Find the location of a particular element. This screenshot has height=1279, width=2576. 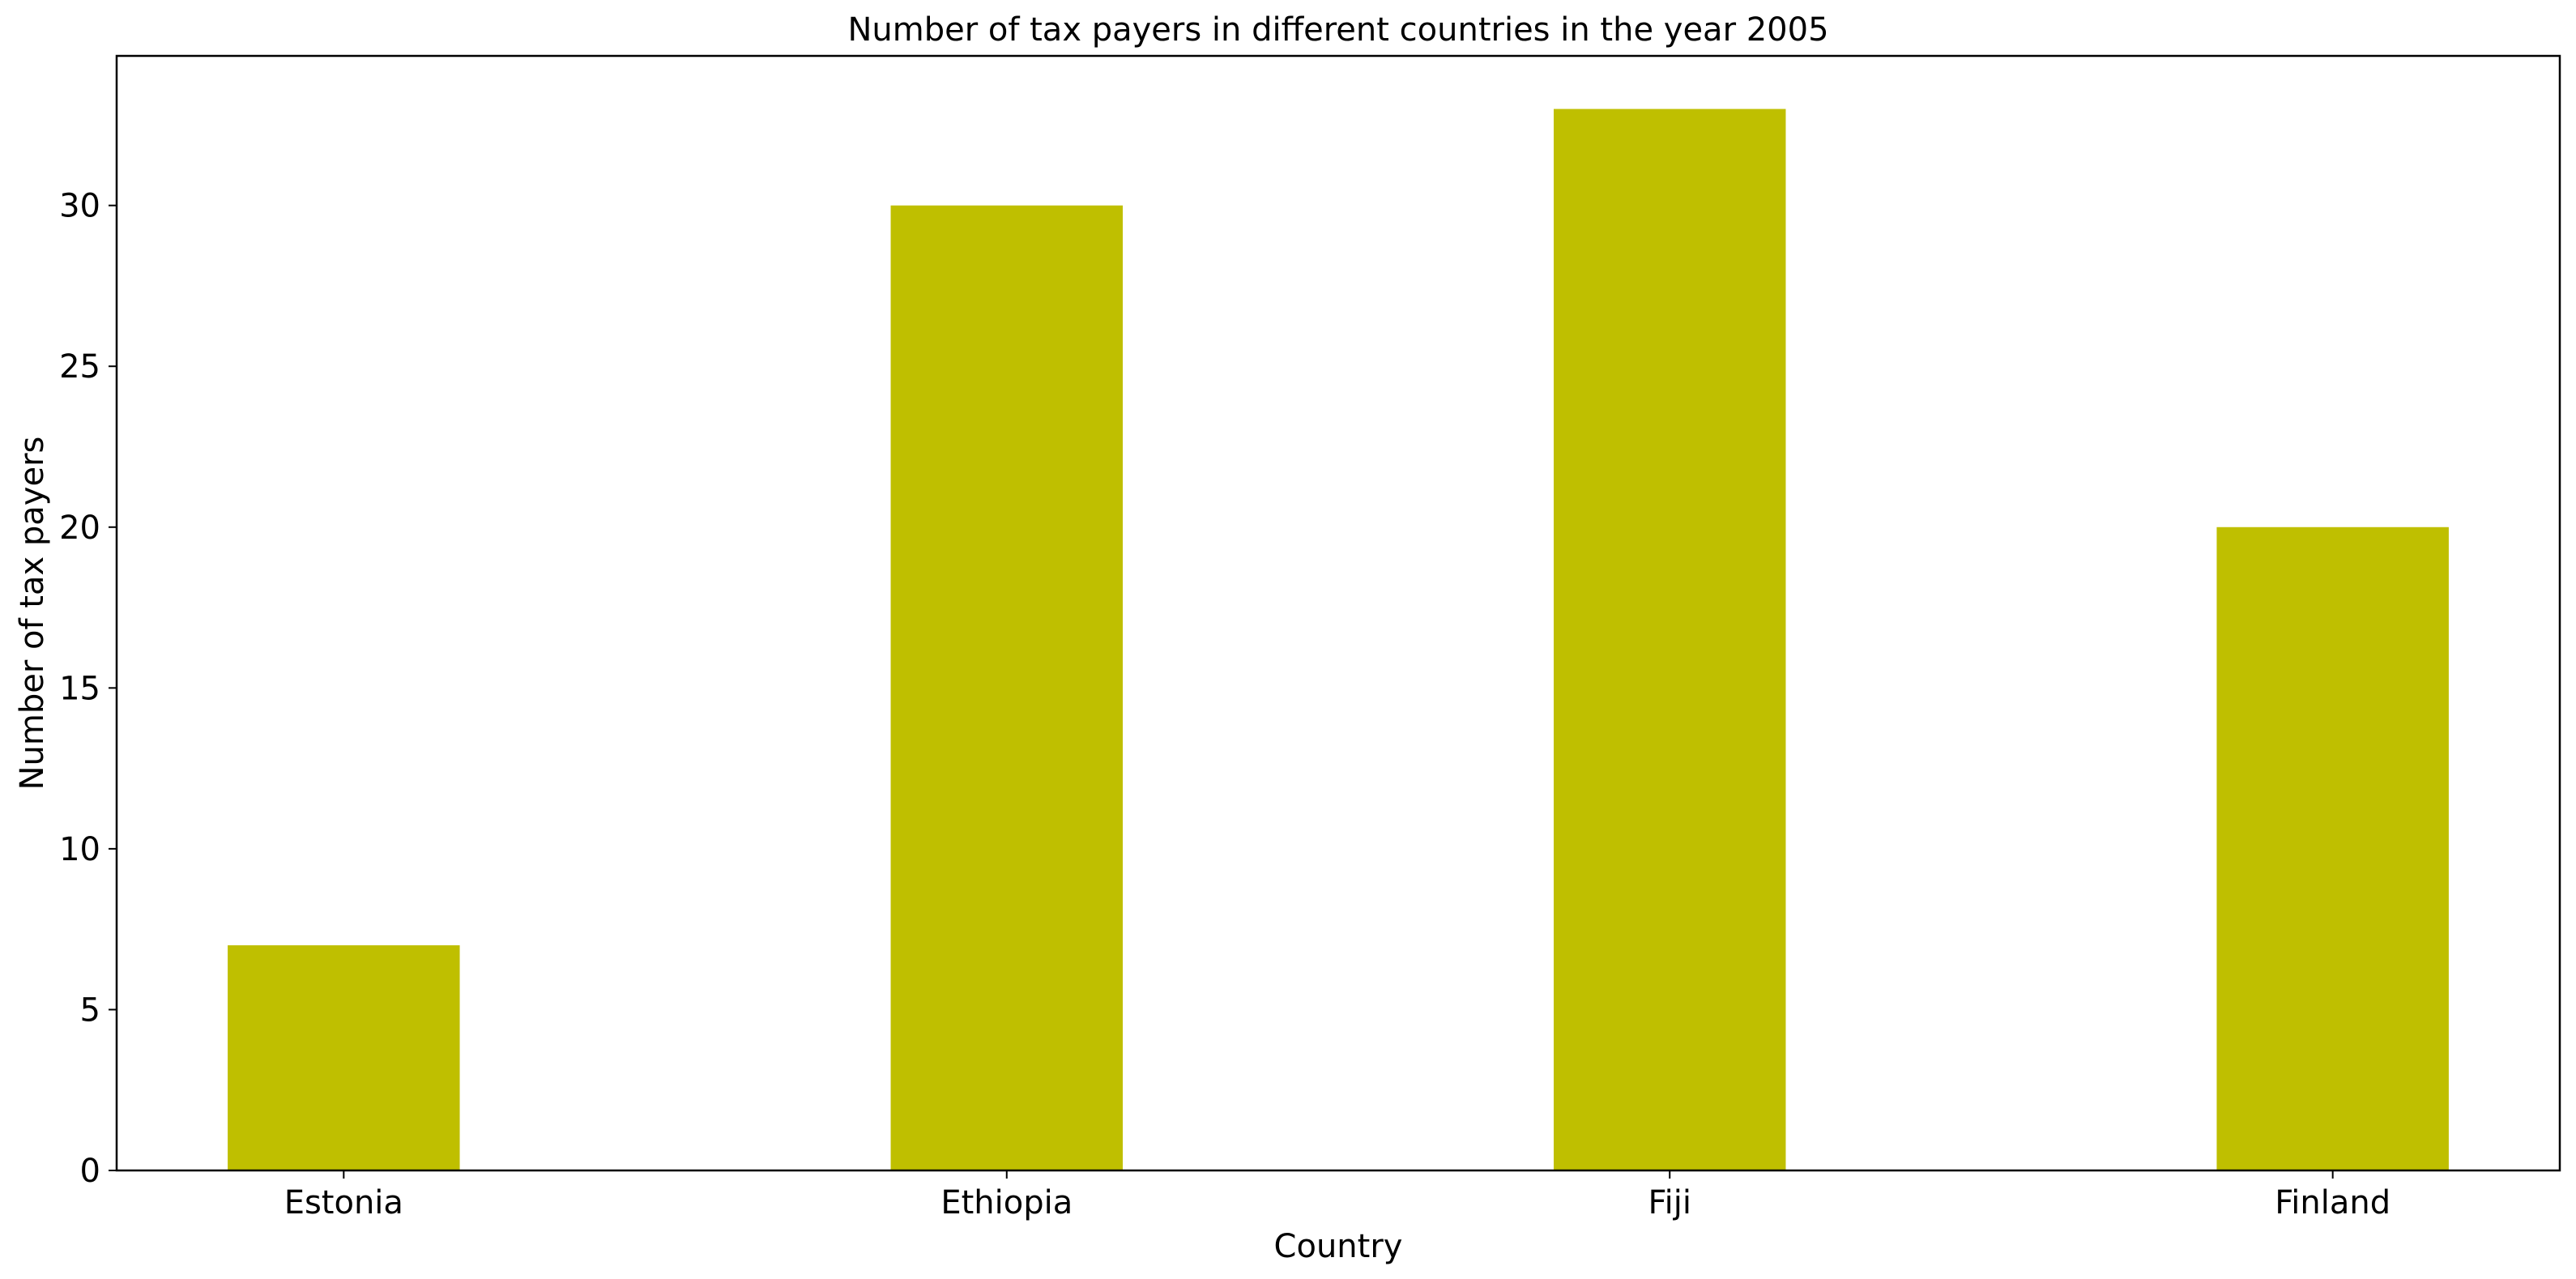

bar-ethiopia is located at coordinates (1007, 688).